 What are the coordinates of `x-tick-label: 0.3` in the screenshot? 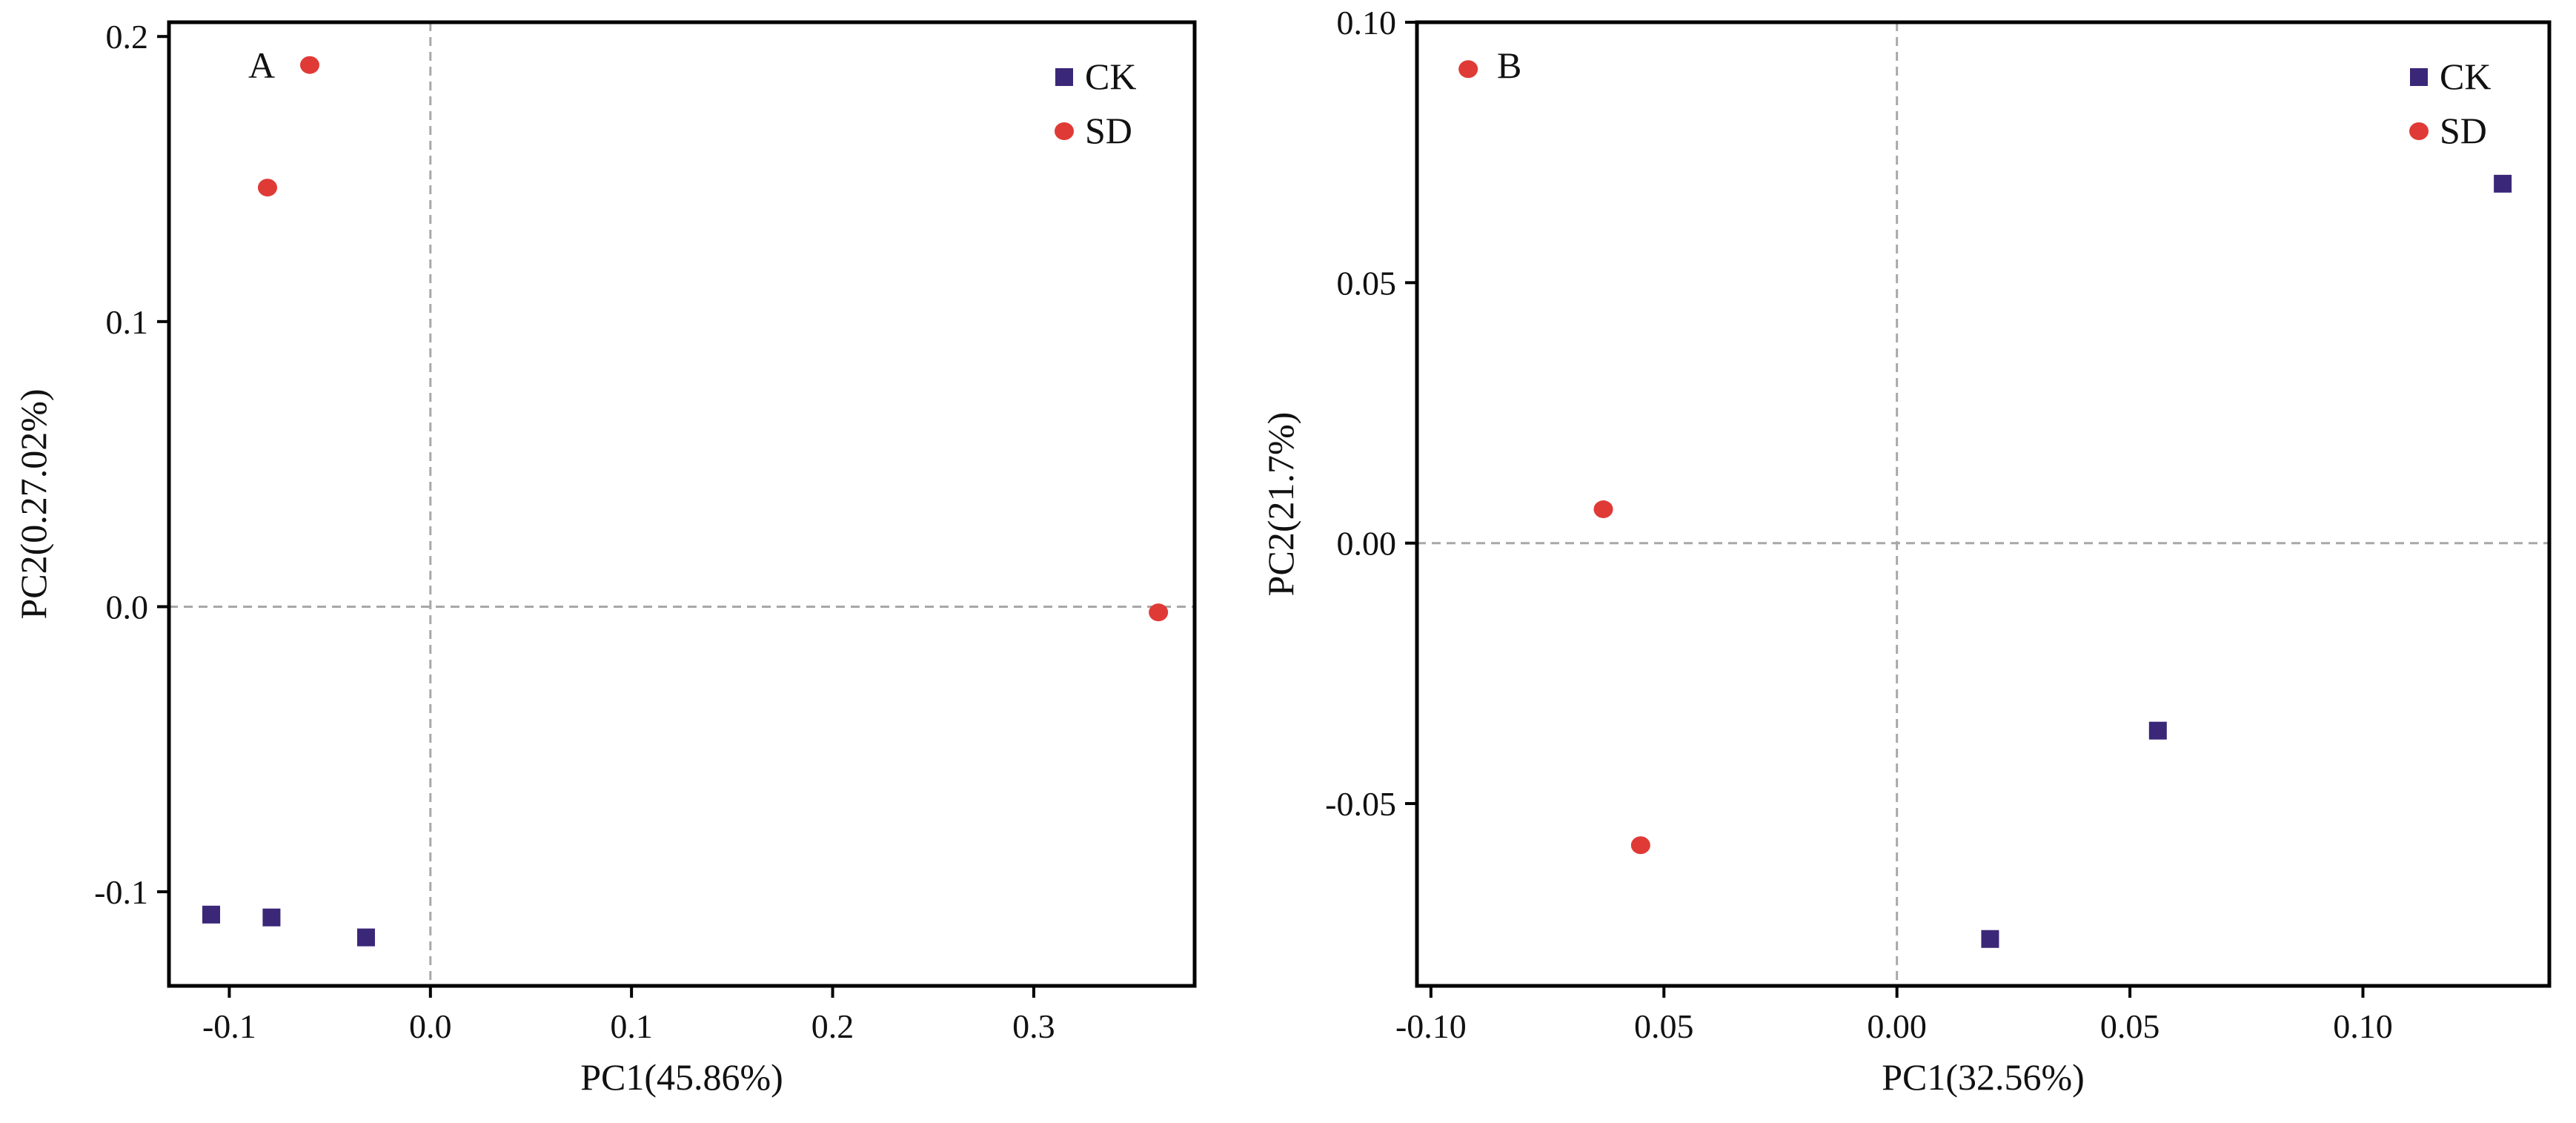 It's located at (1033, 1026).